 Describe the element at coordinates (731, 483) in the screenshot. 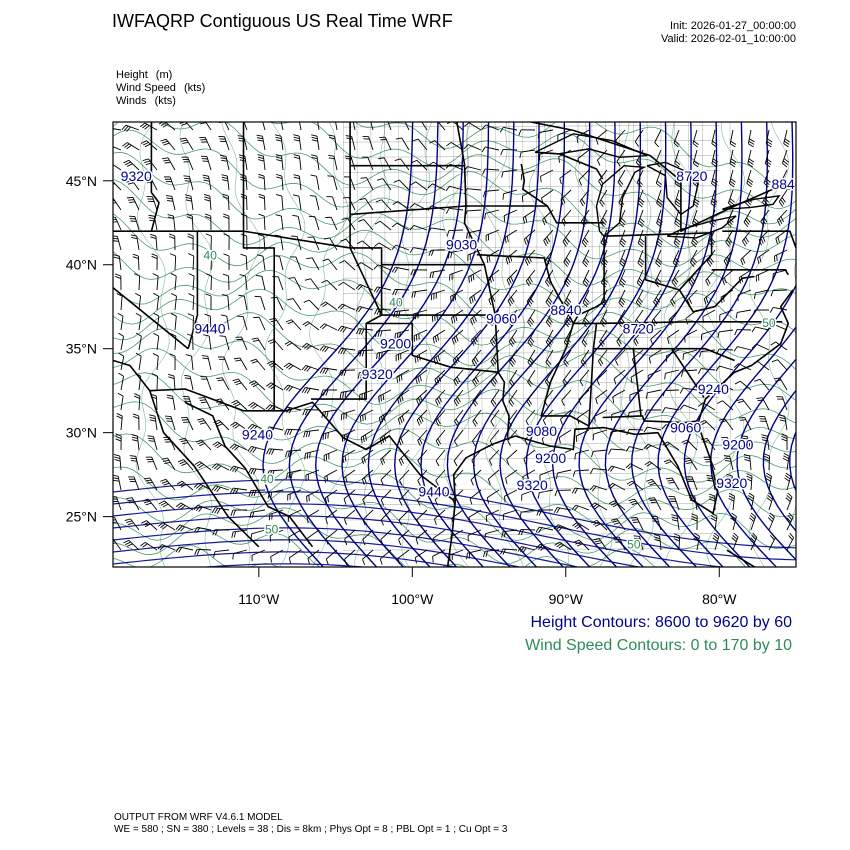

I see `height-contour-label: 9320` at that location.